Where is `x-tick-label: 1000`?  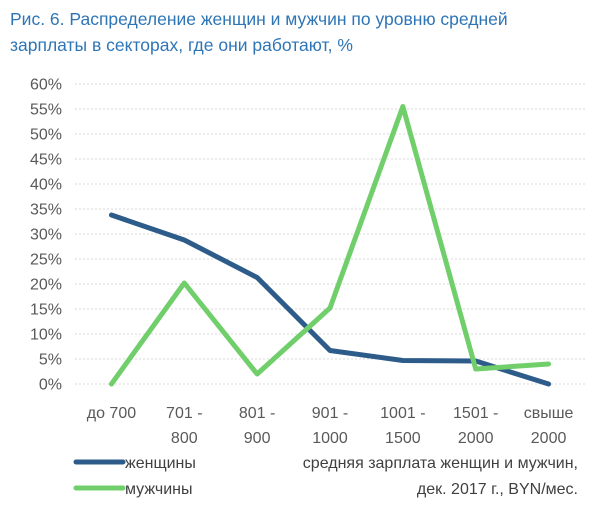
x-tick-label: 1000 is located at coordinates (330, 438).